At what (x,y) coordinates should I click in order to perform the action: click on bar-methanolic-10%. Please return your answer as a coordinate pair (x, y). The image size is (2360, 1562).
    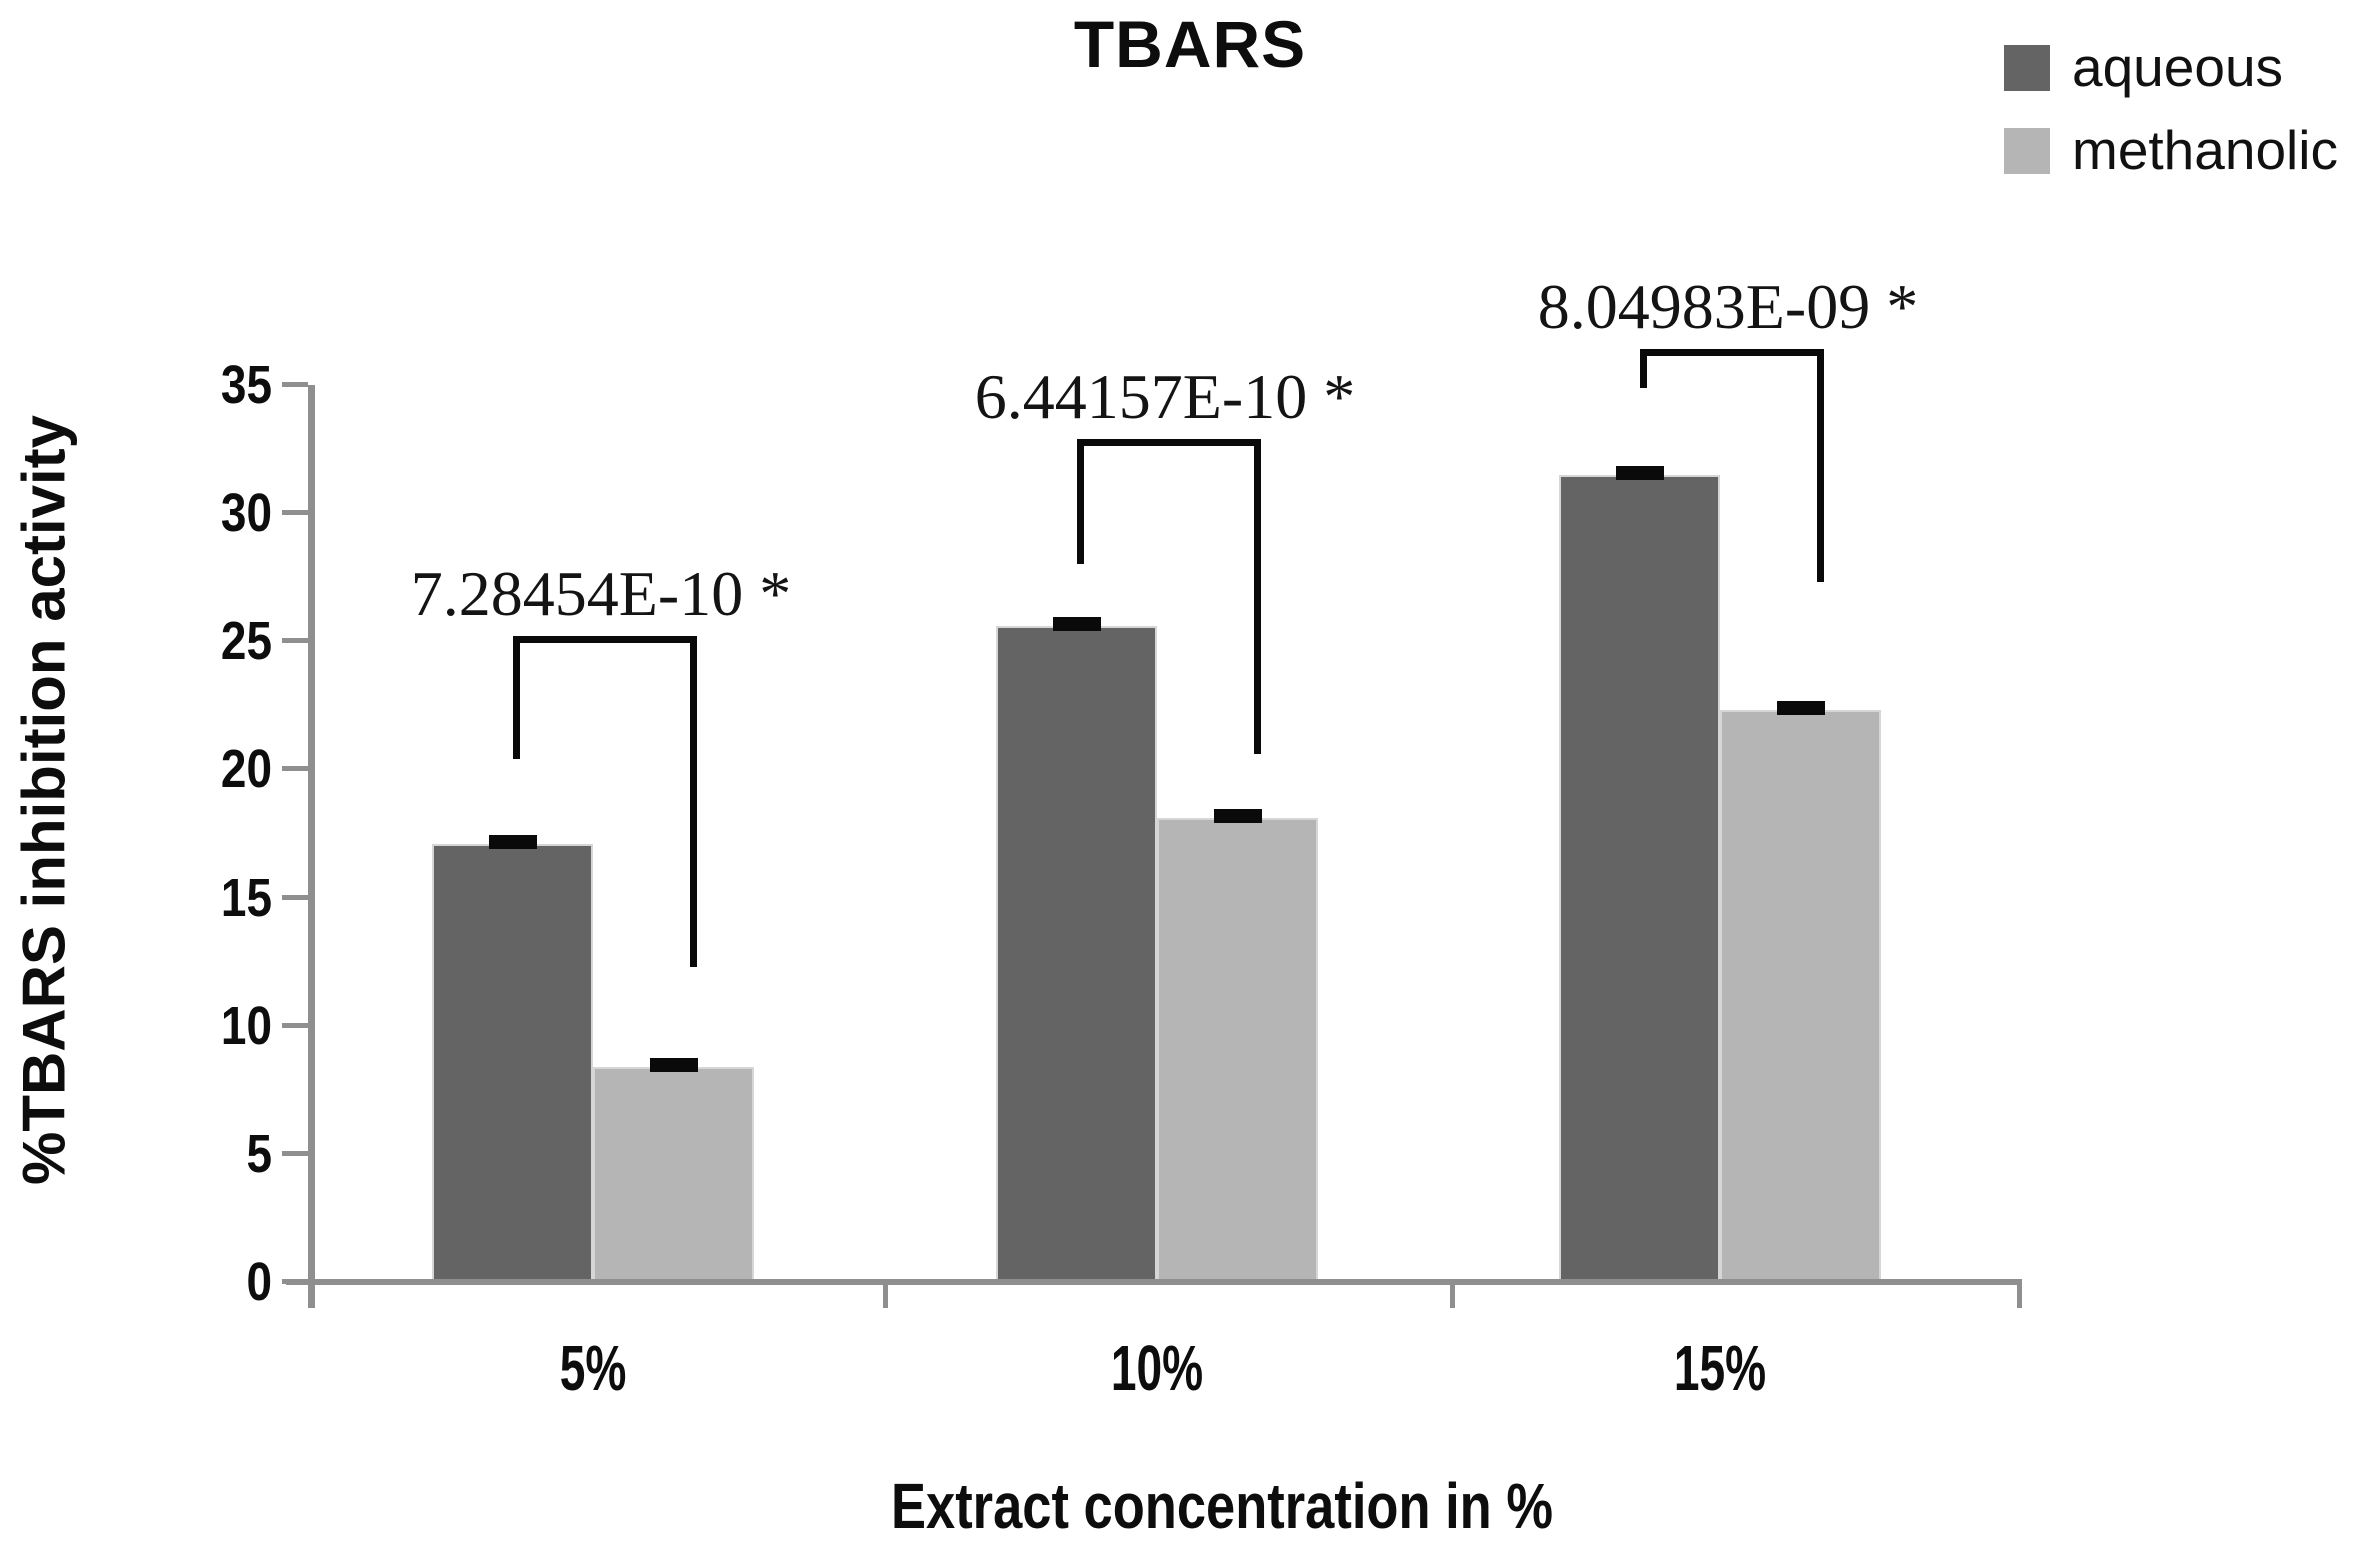
    Looking at the image, I should click on (1237, 1050).